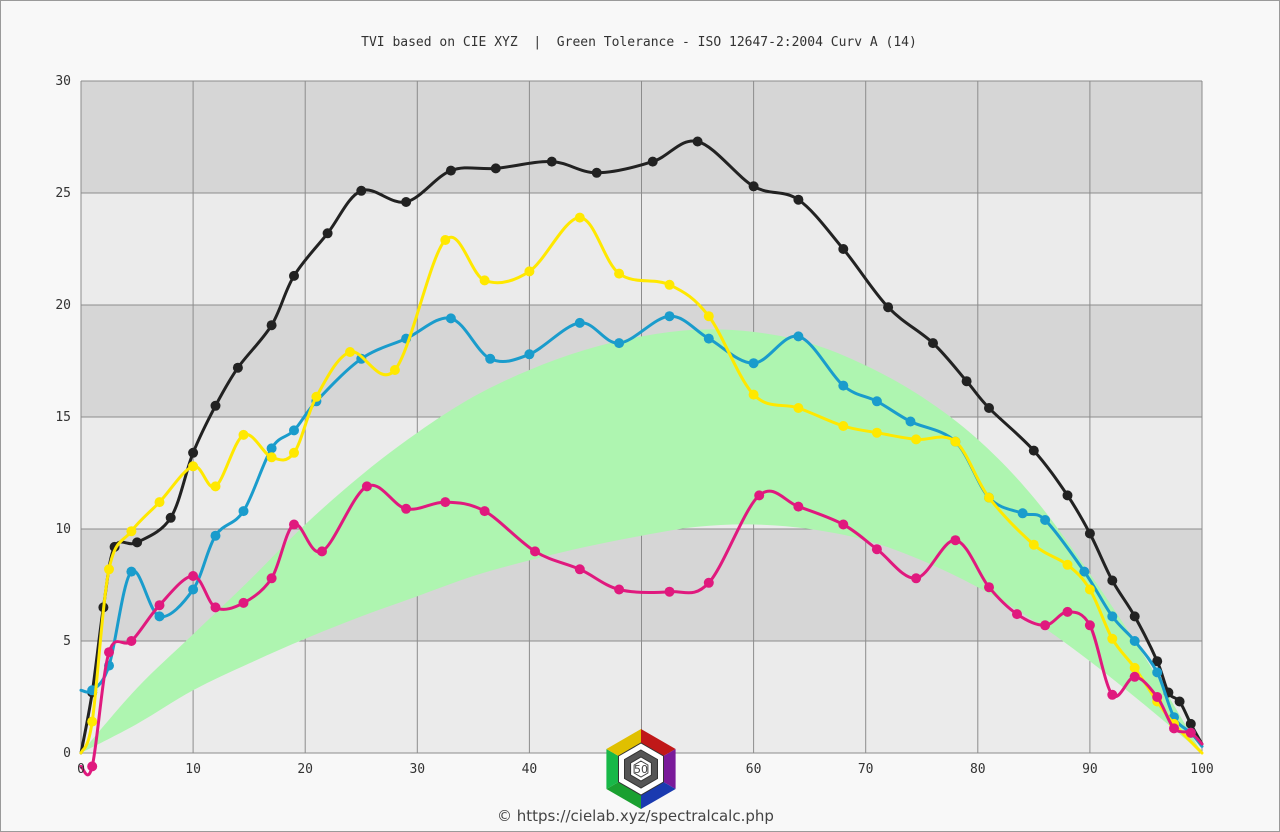  I want to click on y-tick-label: 0, so click(67, 753).